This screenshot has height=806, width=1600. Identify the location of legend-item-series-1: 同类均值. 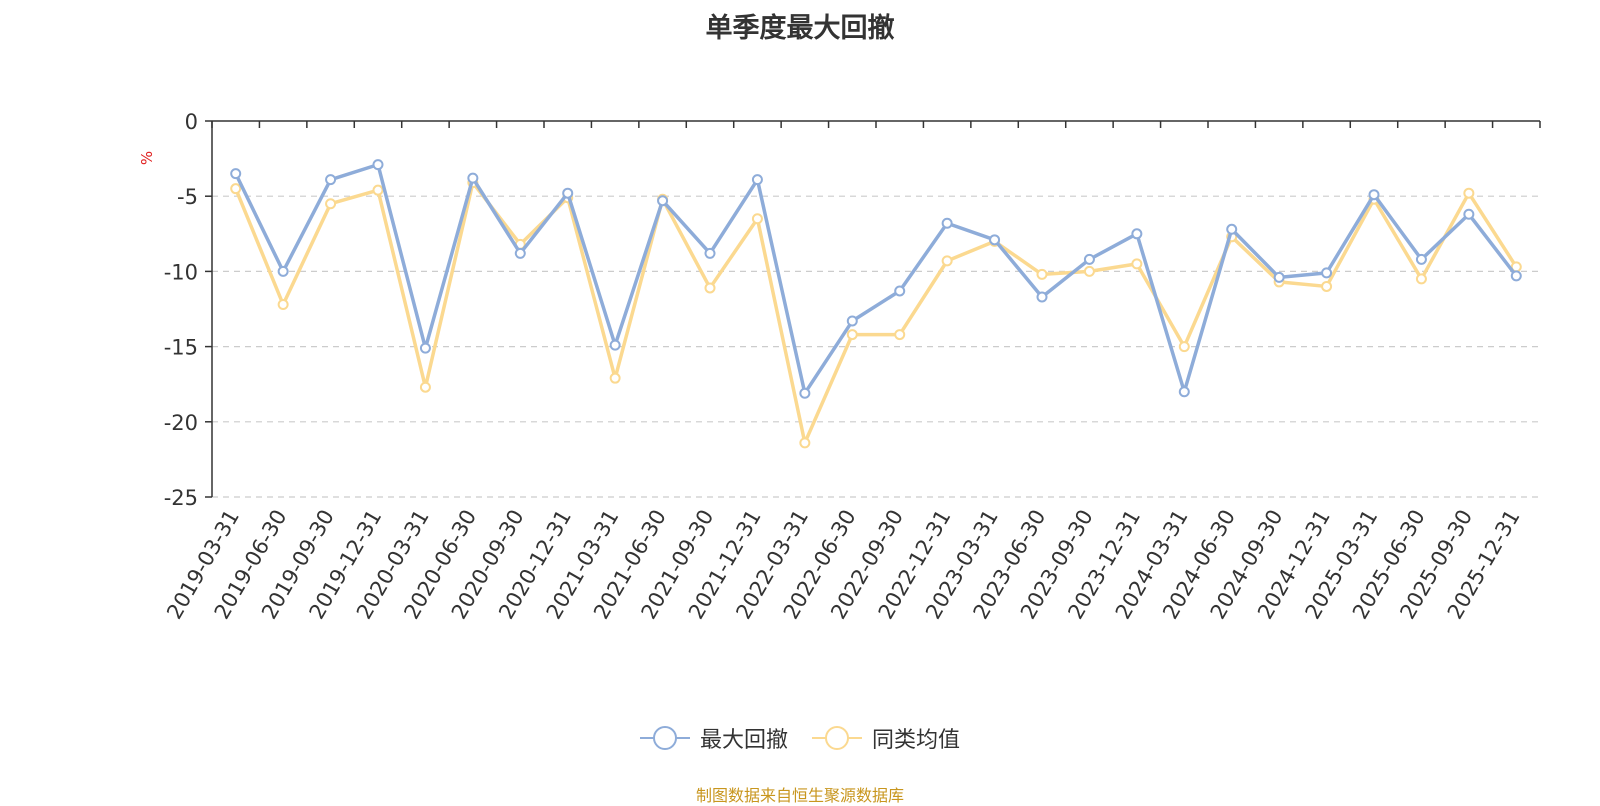
(886, 738).